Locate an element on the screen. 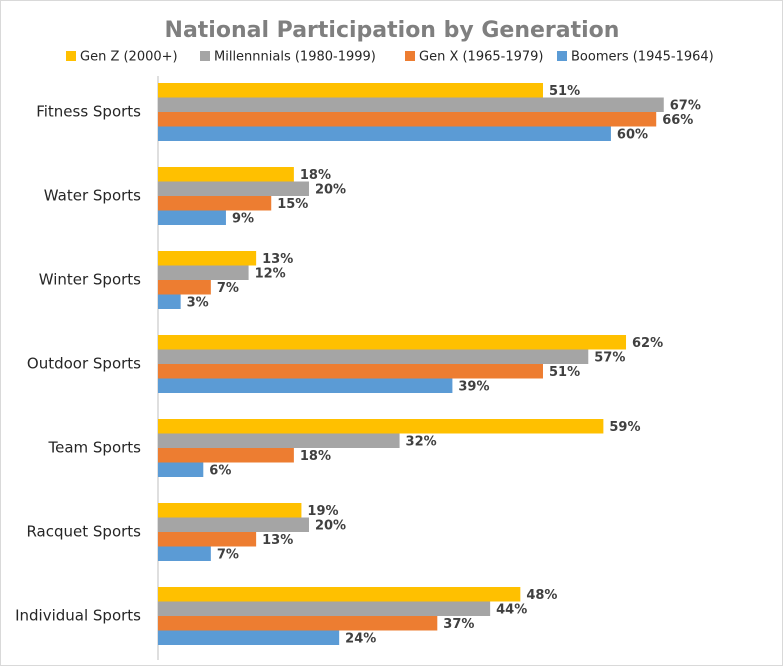 Image resolution: width=783 pixels, height=666 pixels. data-label: 3% is located at coordinates (198, 302).